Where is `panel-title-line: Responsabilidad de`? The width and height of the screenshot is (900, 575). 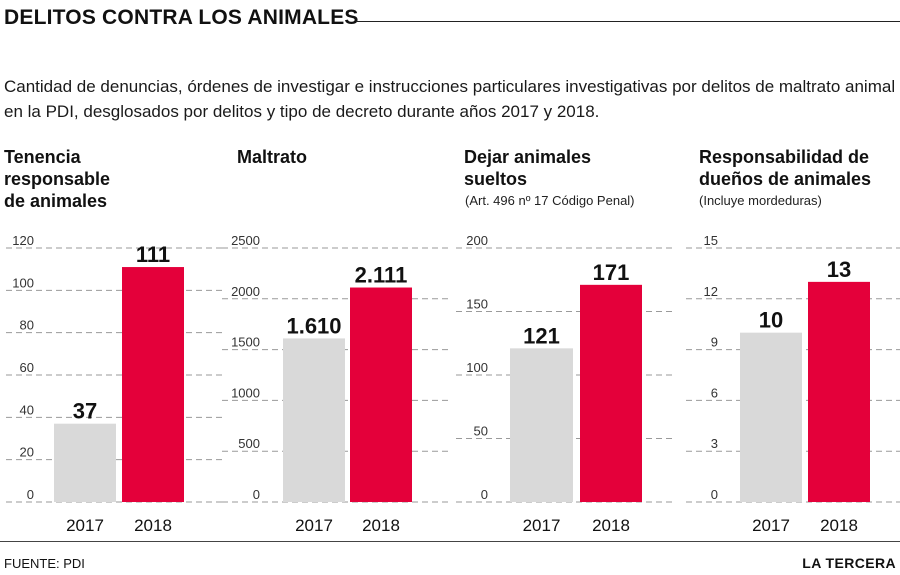 panel-title-line: Responsabilidad de is located at coordinates (784, 157).